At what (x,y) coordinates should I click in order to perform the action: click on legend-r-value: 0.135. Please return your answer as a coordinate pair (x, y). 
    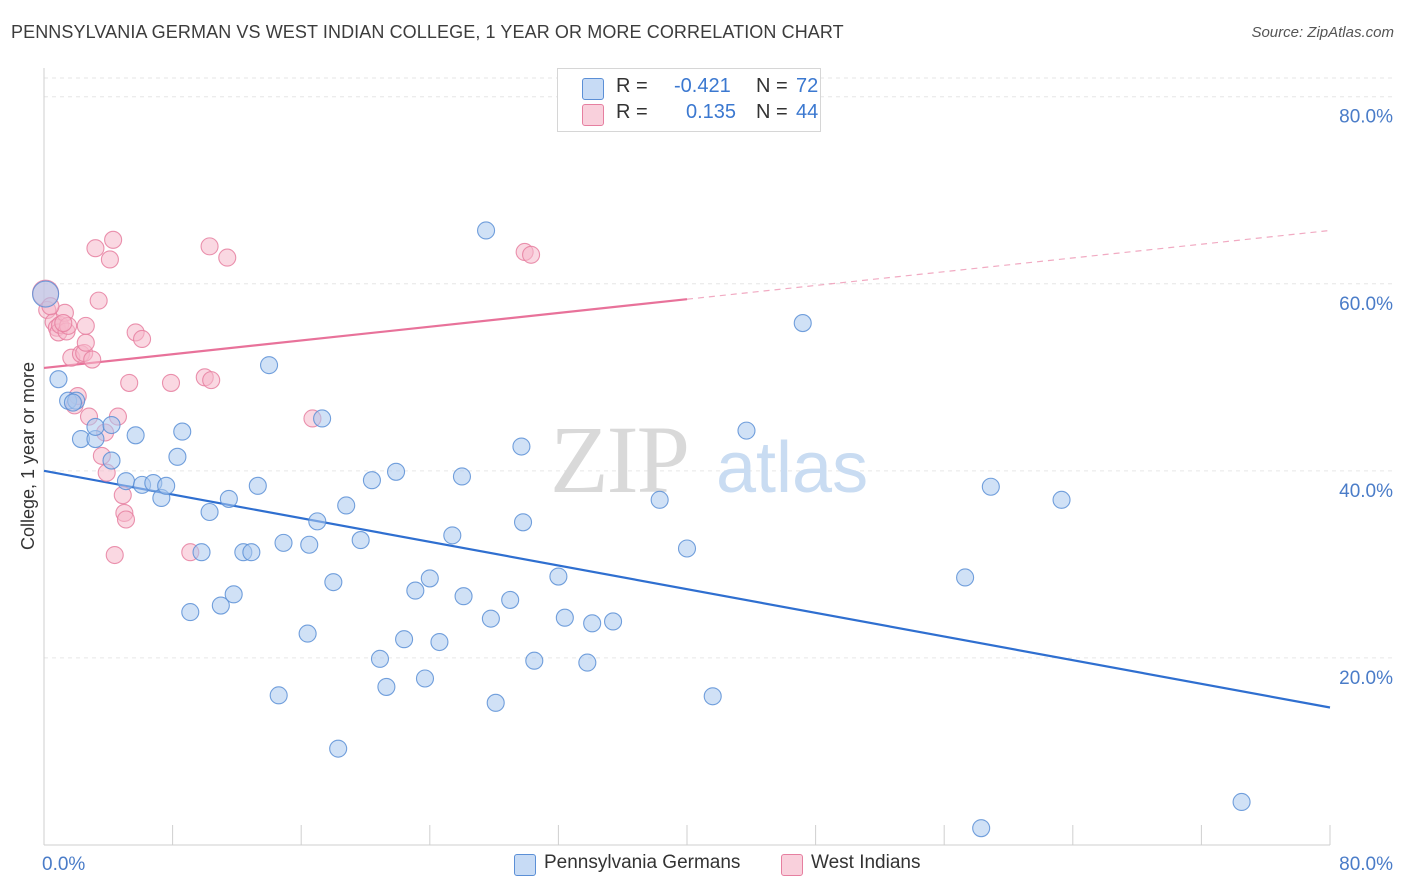
    Looking at the image, I should click on (711, 112).